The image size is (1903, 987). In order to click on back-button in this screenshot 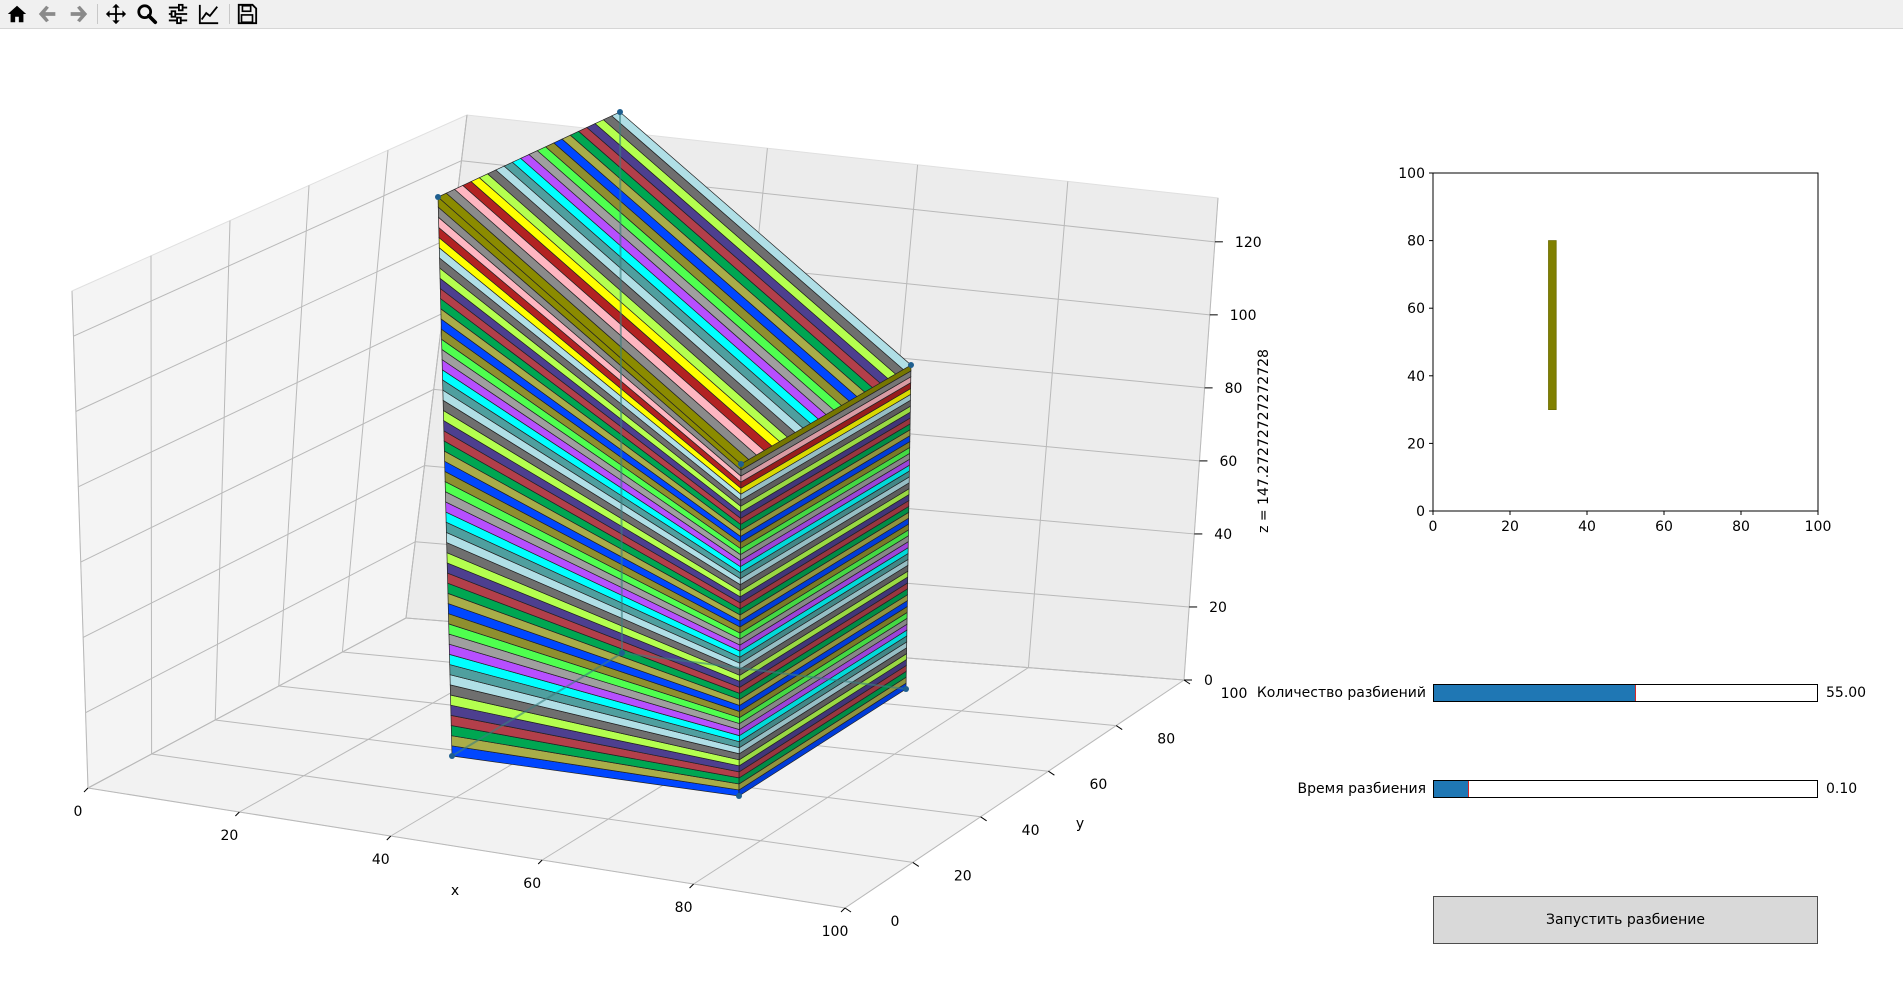, I will do `click(48, 14)`.